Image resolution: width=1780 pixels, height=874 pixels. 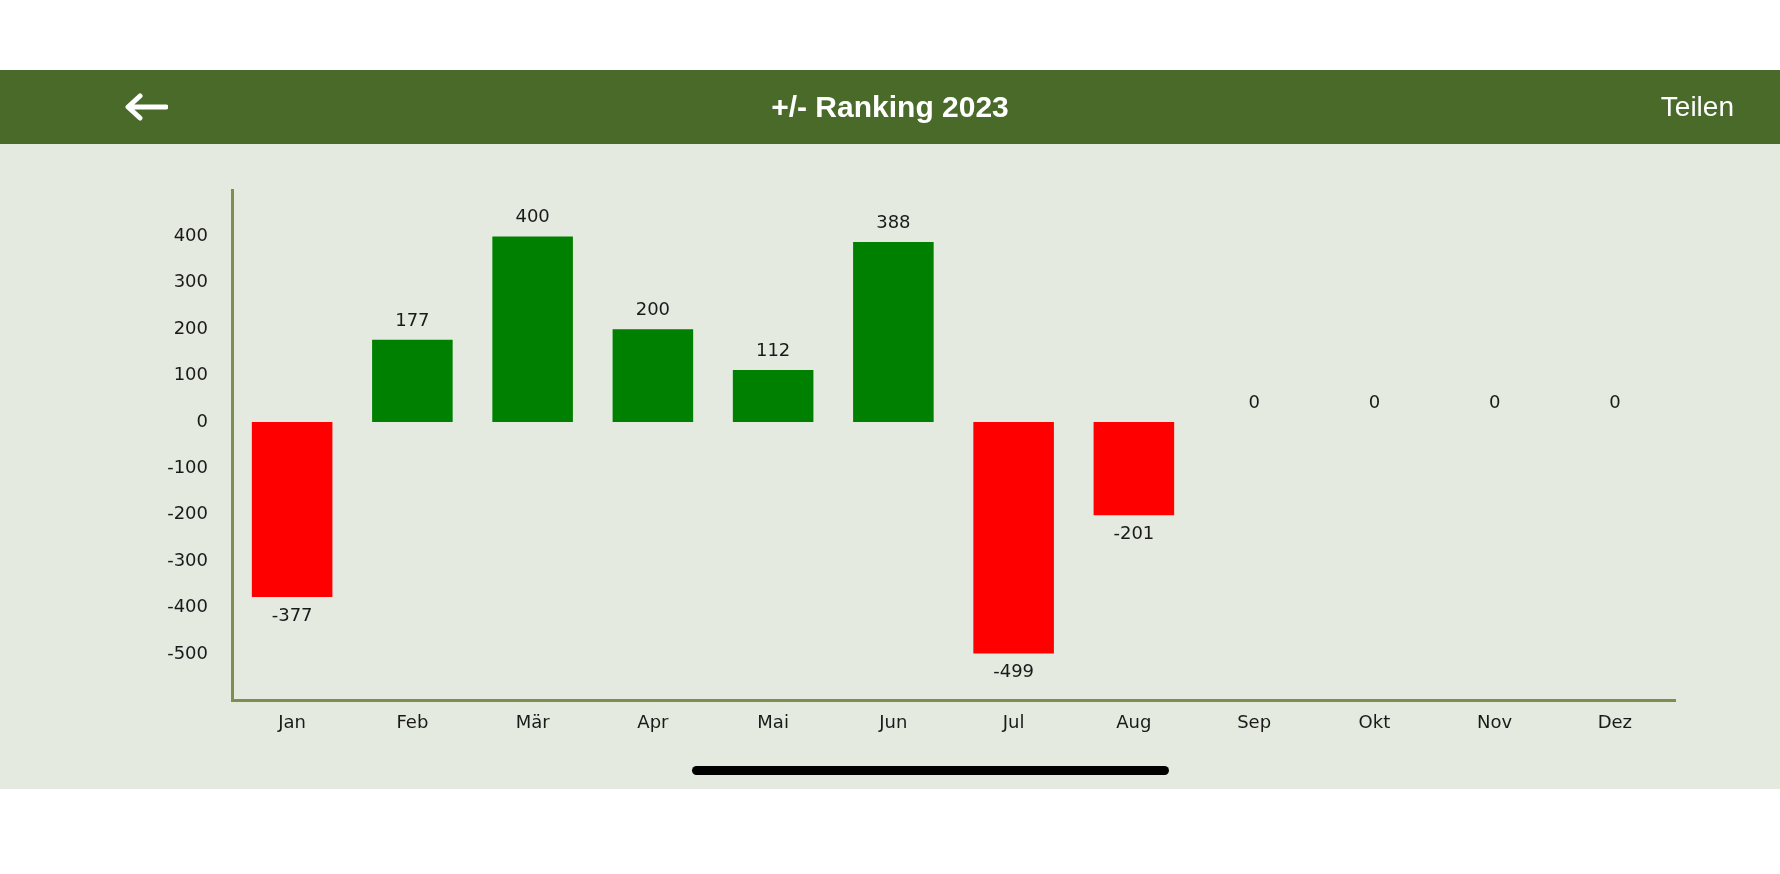 I want to click on y-tick-label: -100, so click(x=187, y=467).